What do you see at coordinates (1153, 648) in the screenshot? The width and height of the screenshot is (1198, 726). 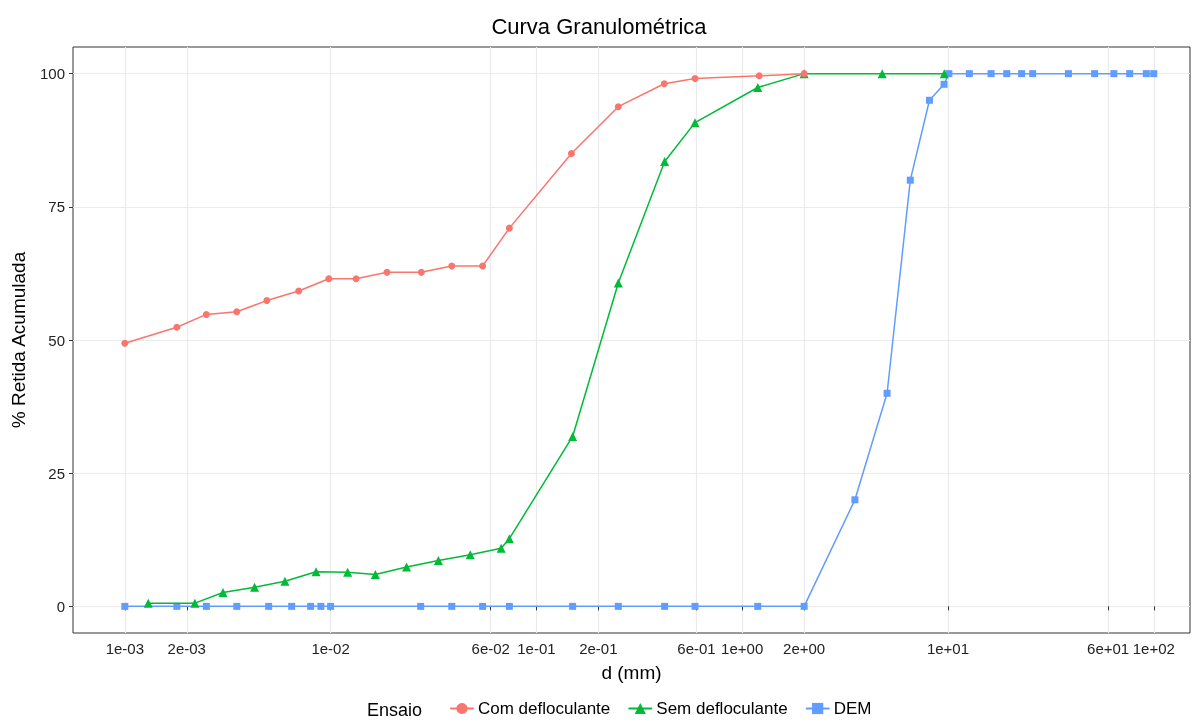 I see `x-tick-label: 1e+02` at bounding box center [1153, 648].